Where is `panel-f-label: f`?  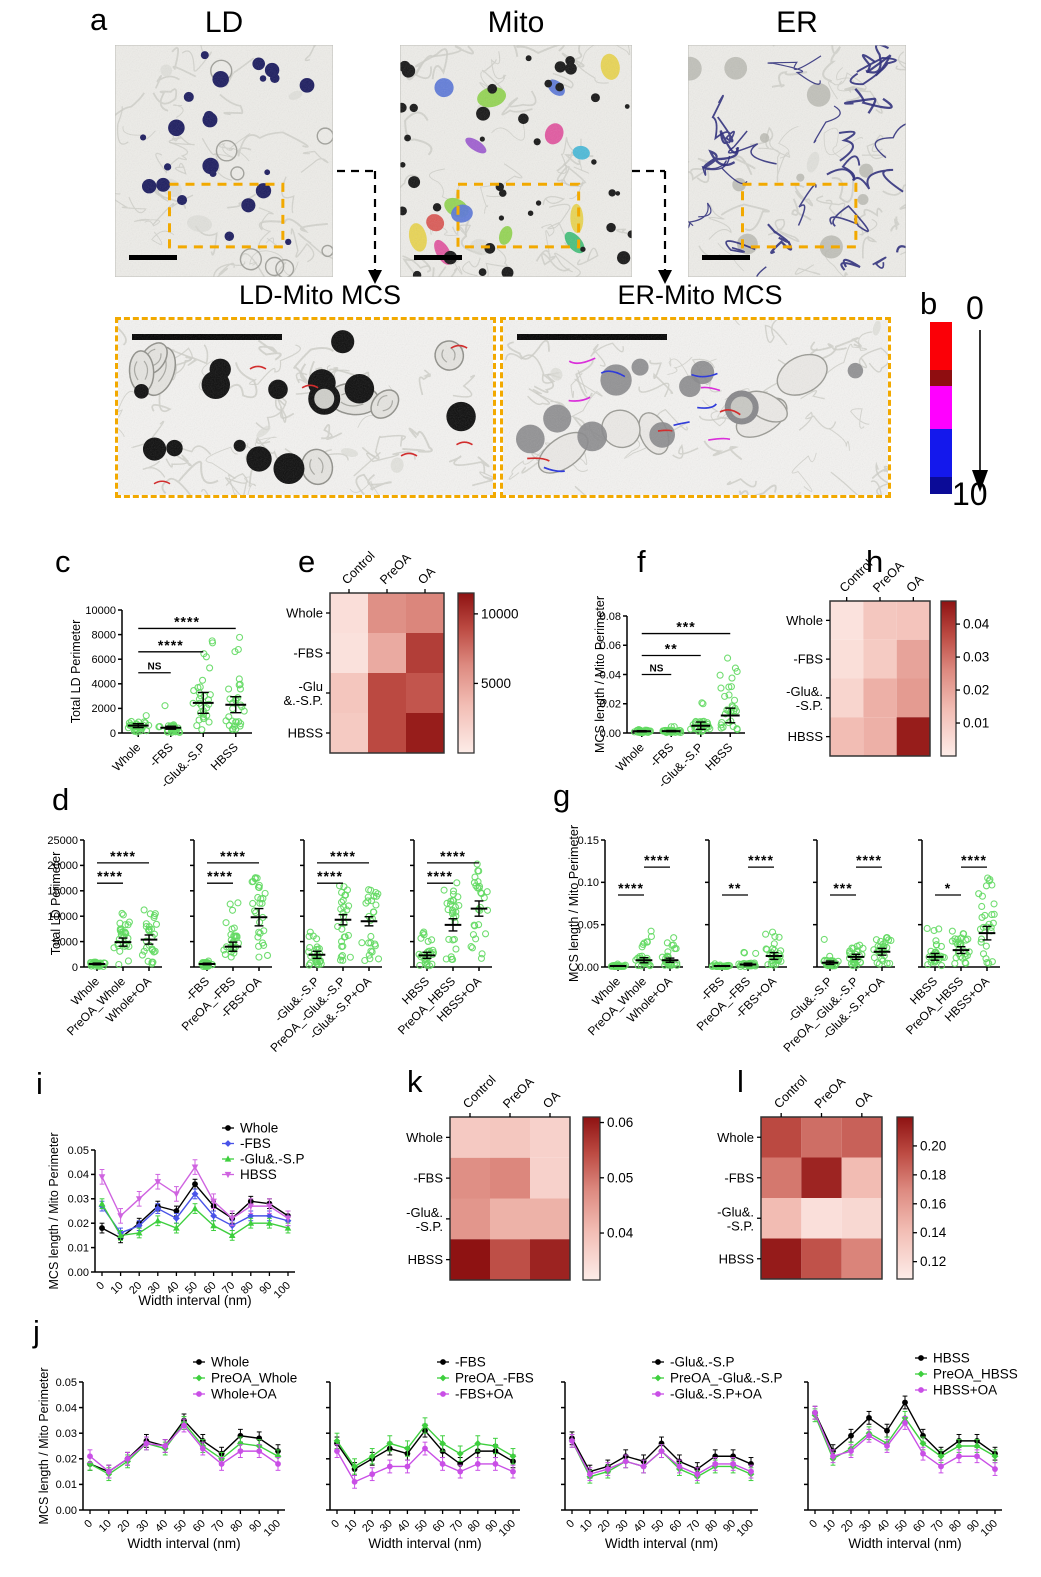 panel-f-label: f is located at coordinates (641, 561).